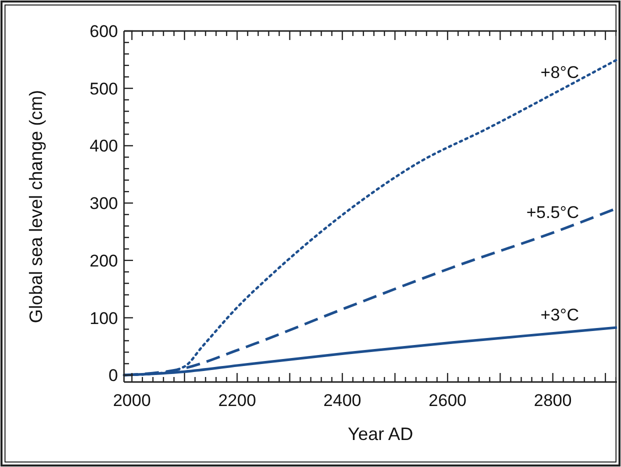 This screenshot has height=467, width=621. What do you see at coordinates (36, 207) in the screenshot?
I see `y-axis-title: Global sea level change (cm)` at bounding box center [36, 207].